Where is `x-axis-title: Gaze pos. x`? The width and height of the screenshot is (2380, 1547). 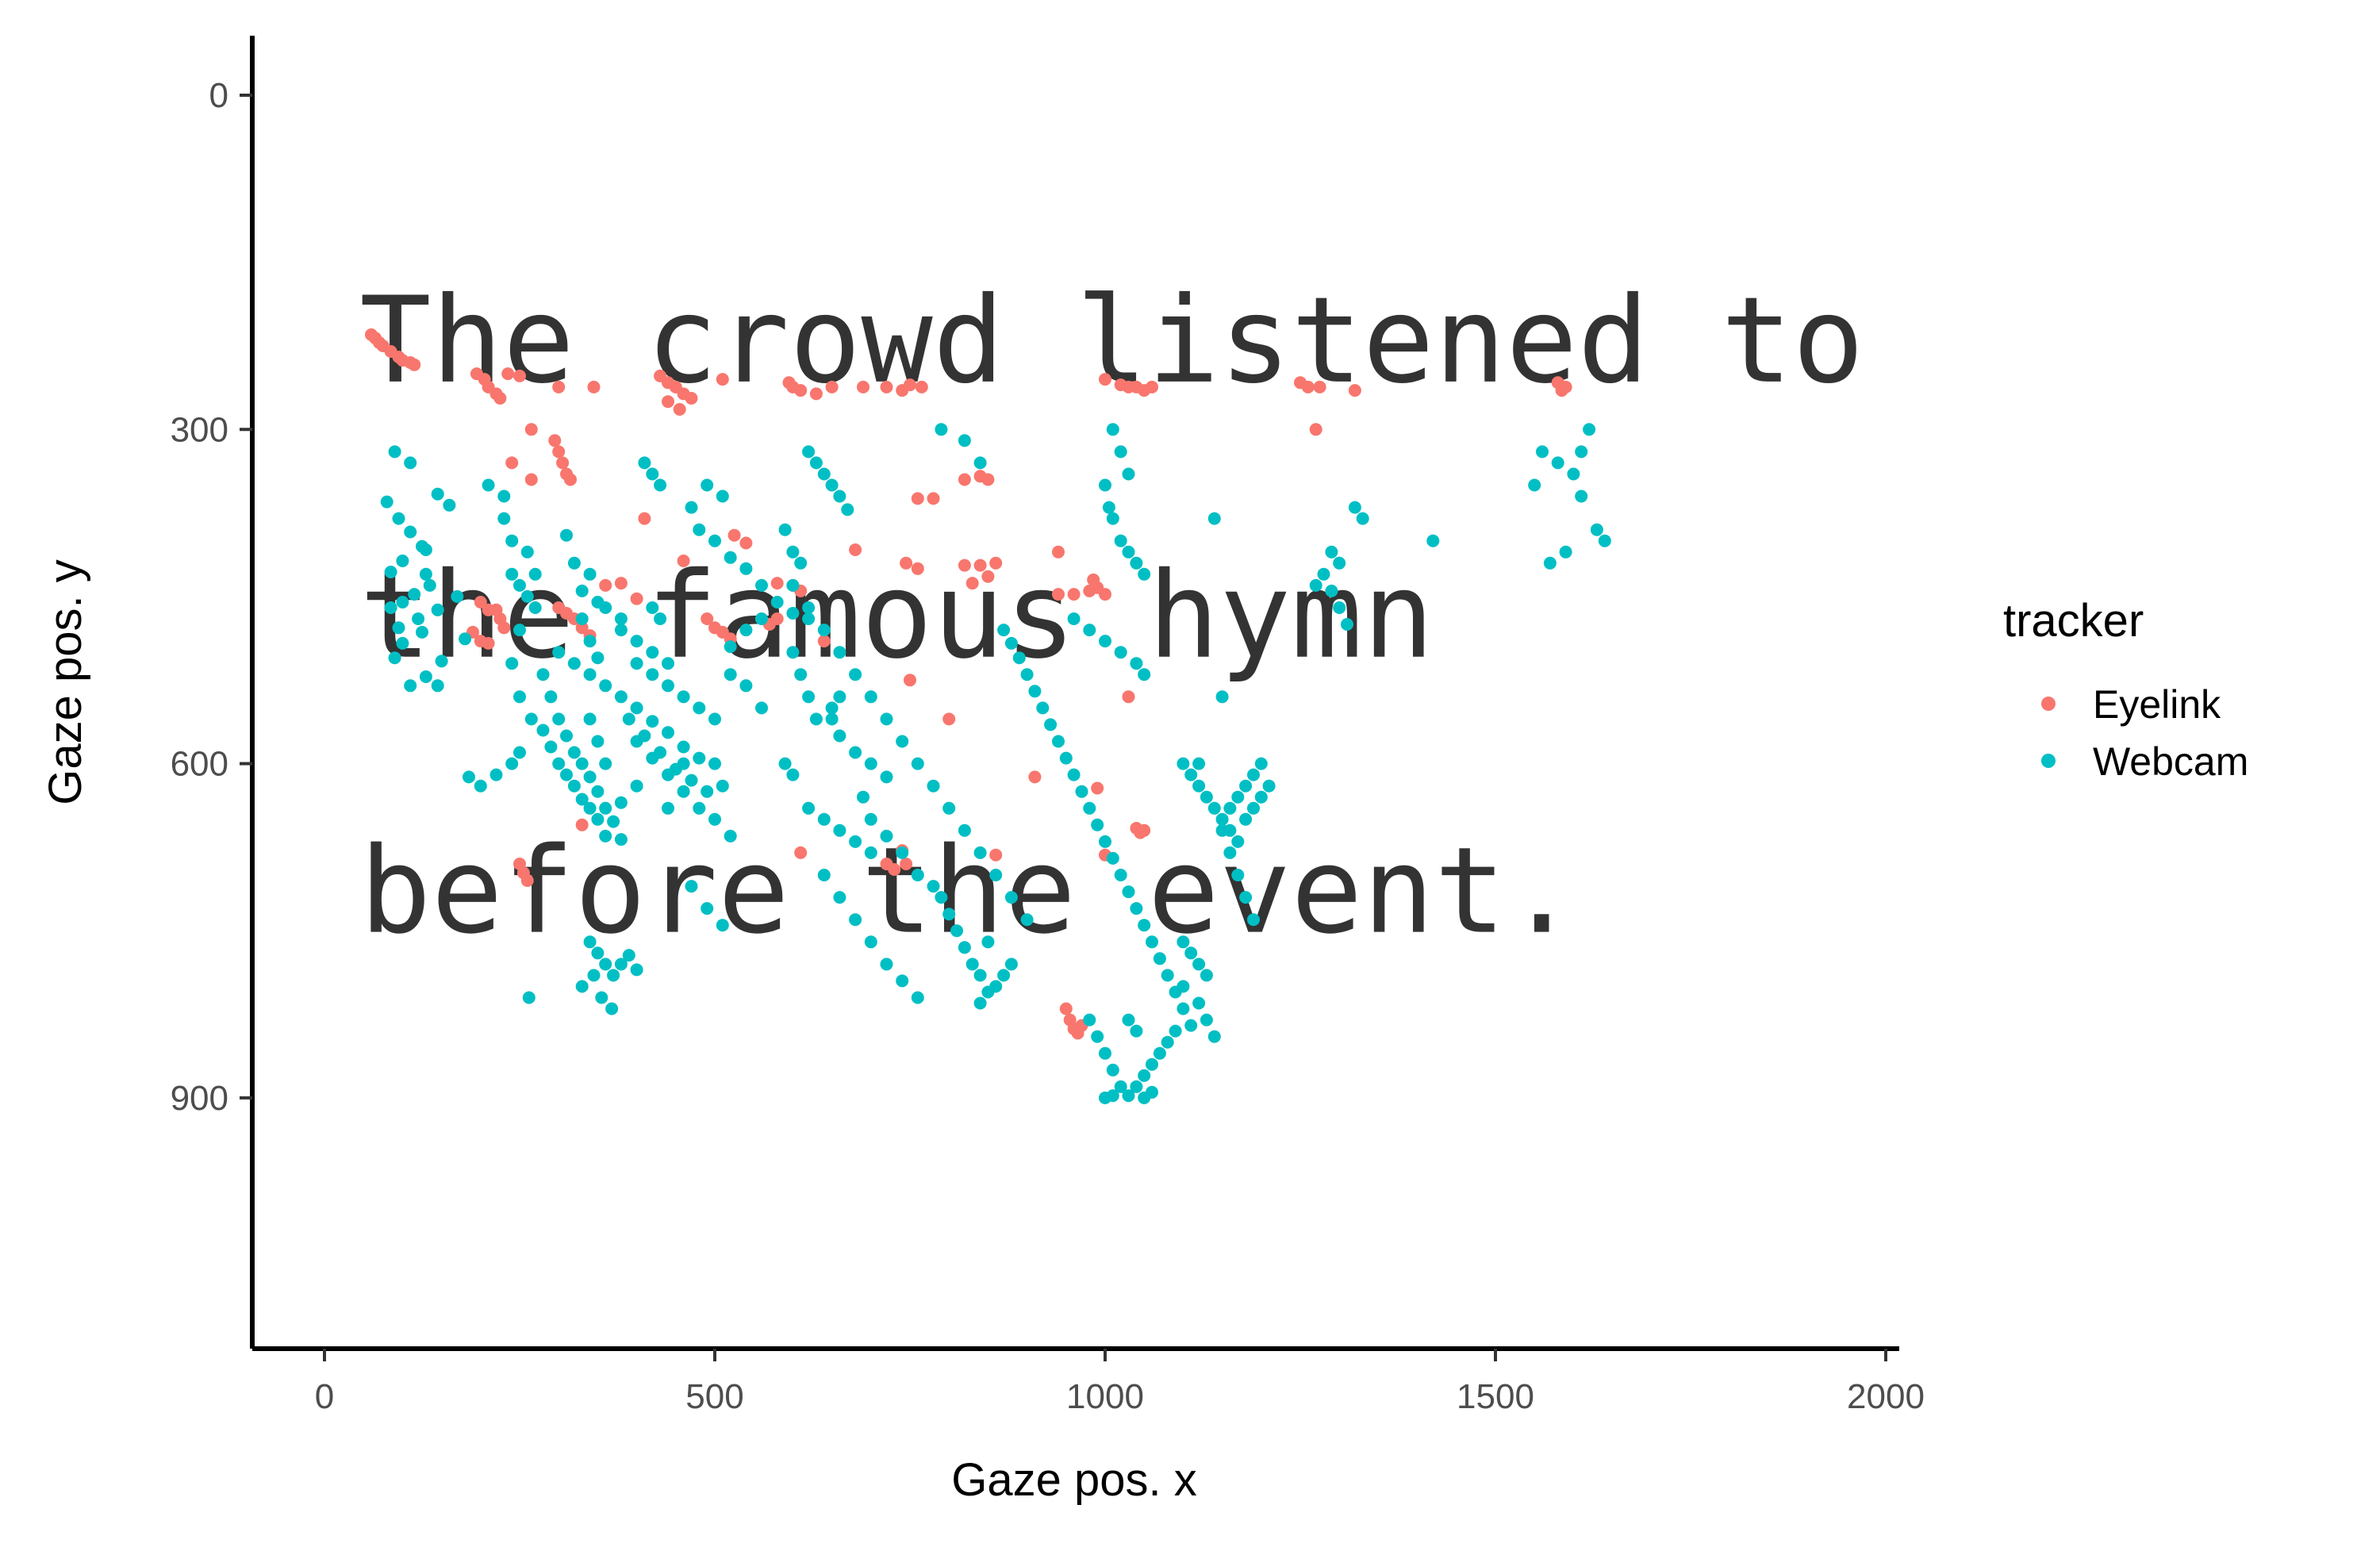 x-axis-title: Gaze pos. x is located at coordinates (1073, 1480).